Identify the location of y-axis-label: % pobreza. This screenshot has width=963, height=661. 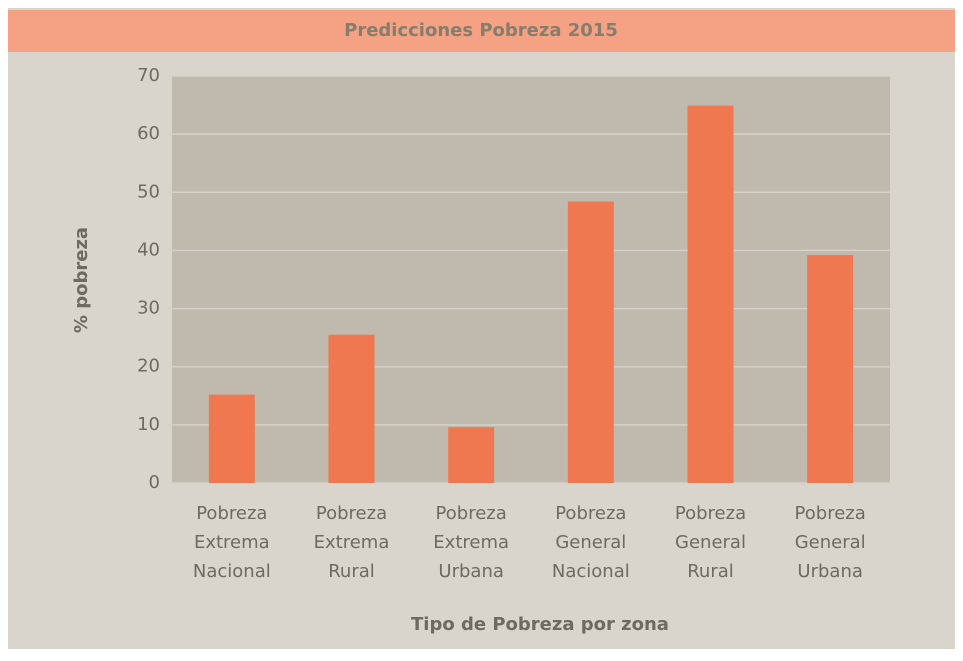
(81, 280).